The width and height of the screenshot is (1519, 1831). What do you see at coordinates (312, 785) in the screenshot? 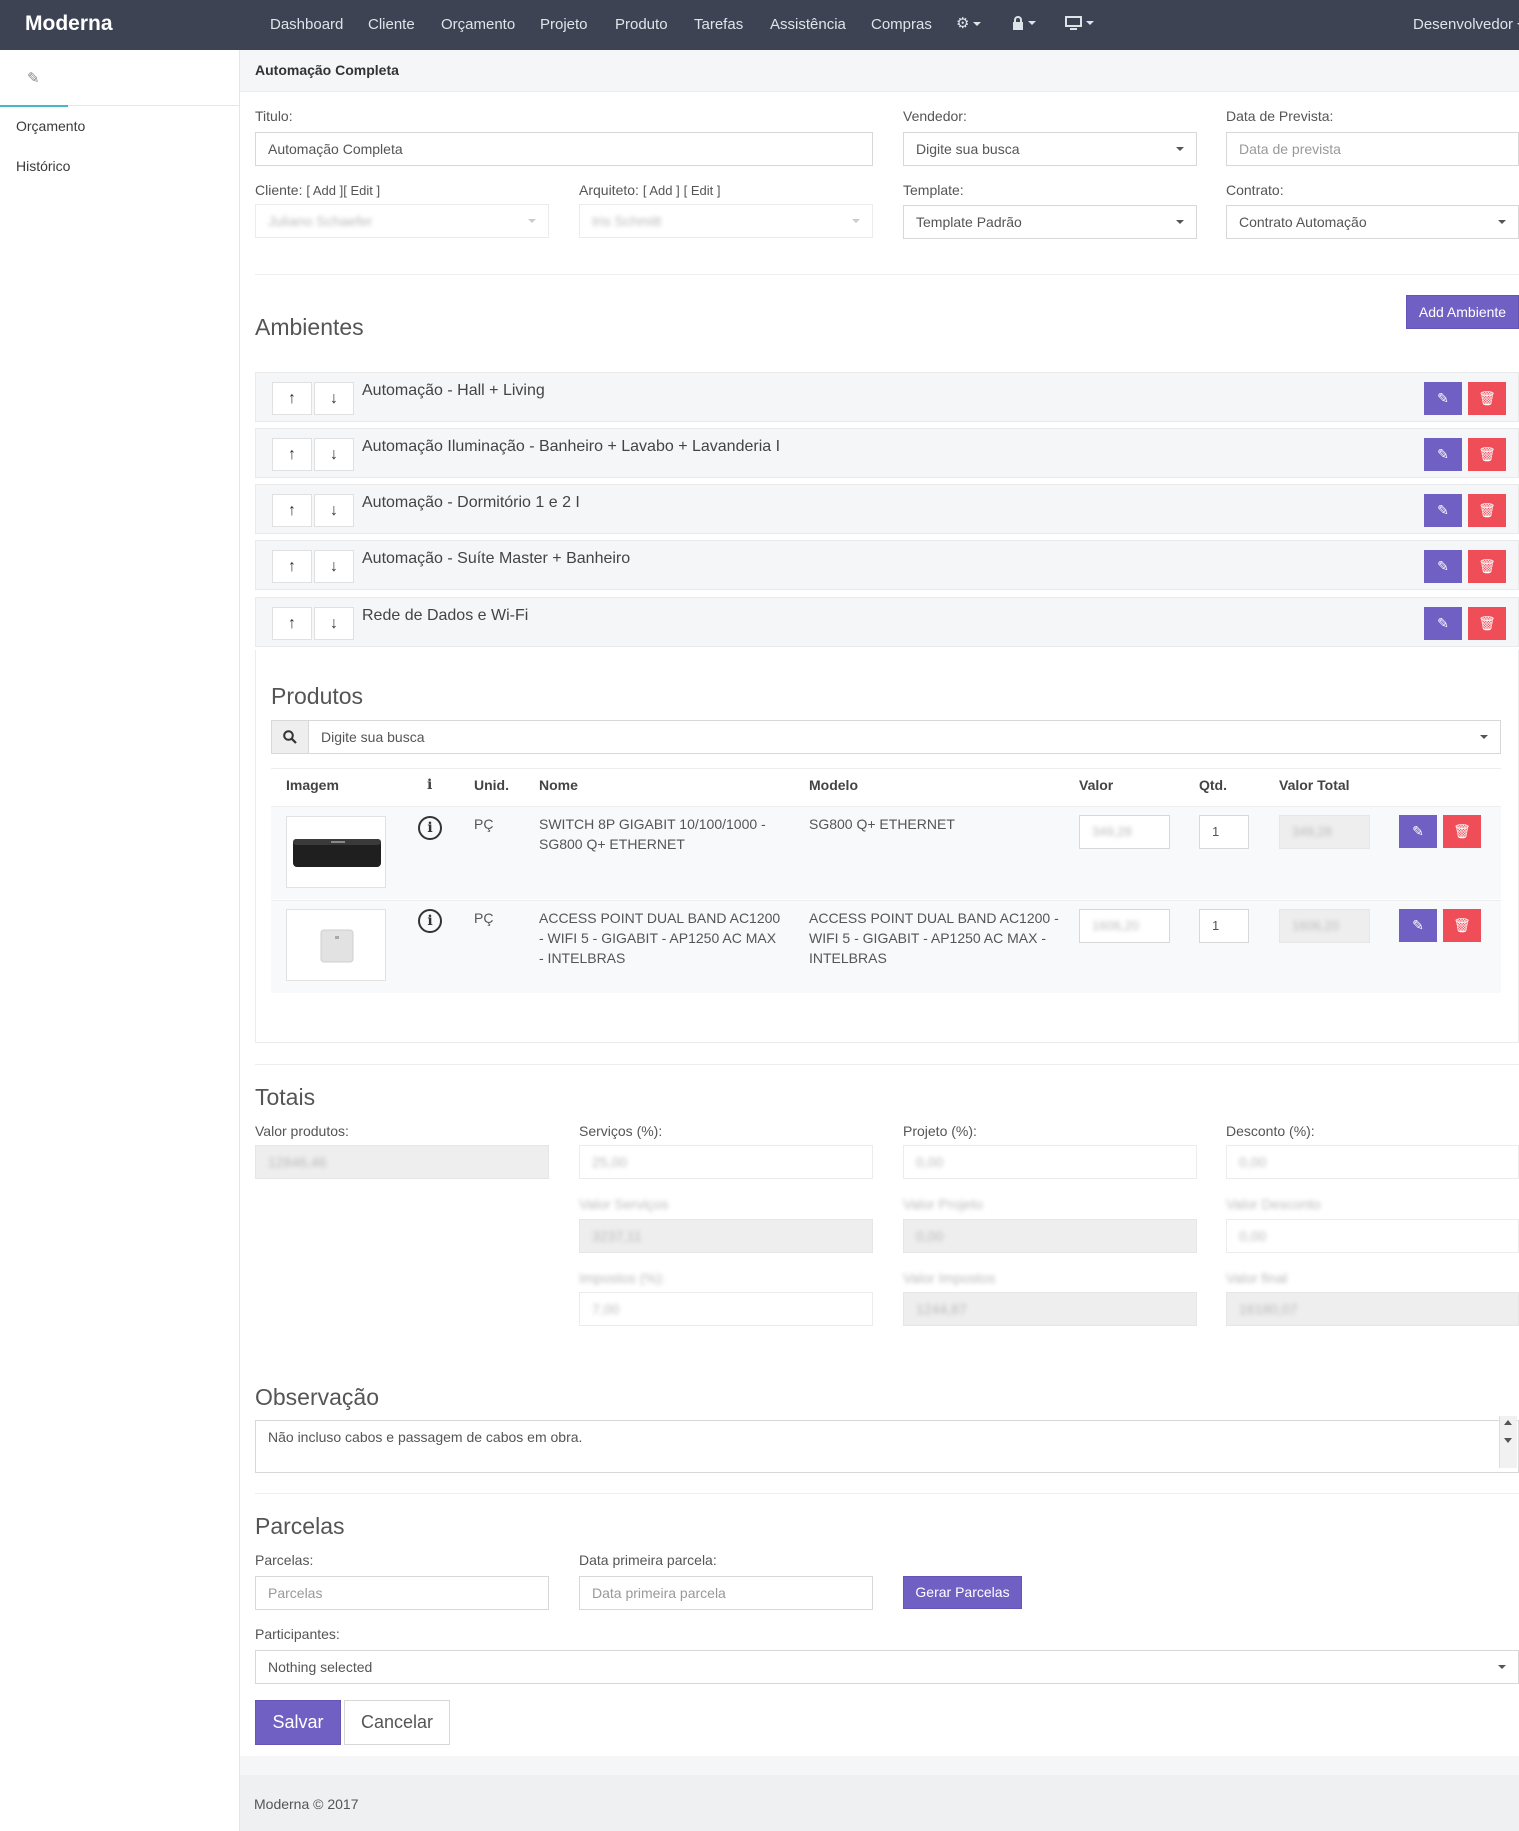
I see `col-imagem: Imagem` at bounding box center [312, 785].